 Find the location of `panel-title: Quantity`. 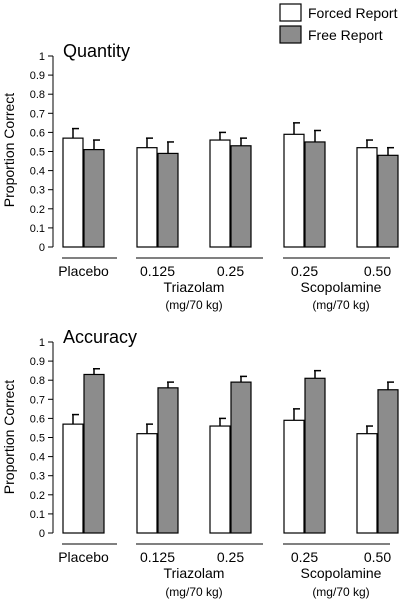

panel-title: Quantity is located at coordinates (96, 51).